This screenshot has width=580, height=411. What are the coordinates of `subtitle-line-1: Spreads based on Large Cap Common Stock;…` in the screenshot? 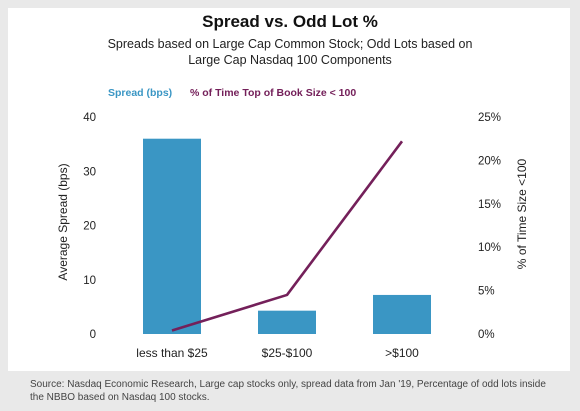 It's located at (290, 44).